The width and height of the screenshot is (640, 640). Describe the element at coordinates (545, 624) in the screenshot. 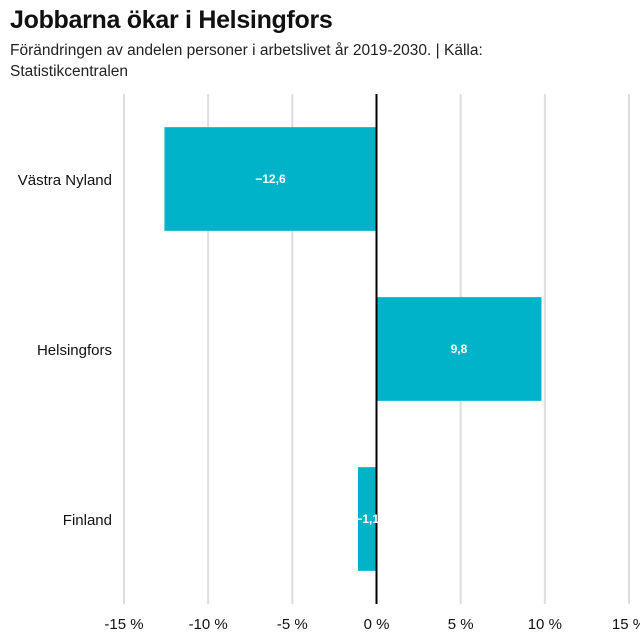

I see `tick-label: 10 %` at that location.